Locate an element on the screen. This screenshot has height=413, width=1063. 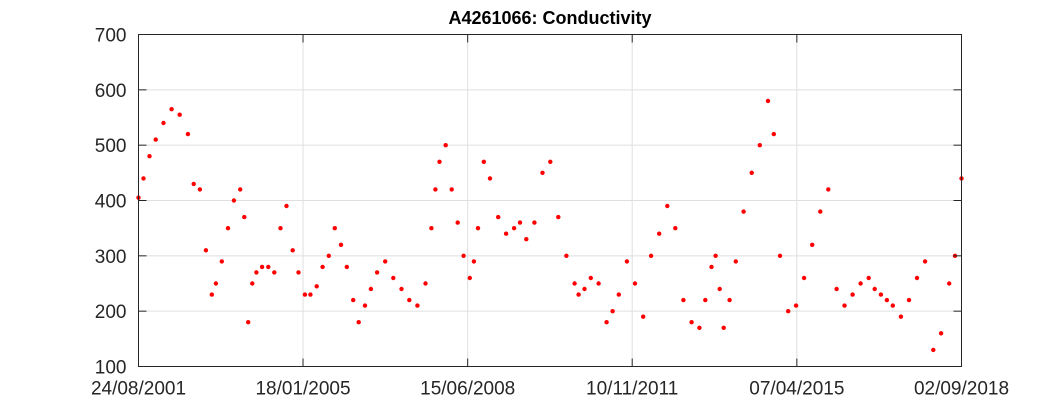
x-tick-label: 07/04/2015 is located at coordinates (796, 389).